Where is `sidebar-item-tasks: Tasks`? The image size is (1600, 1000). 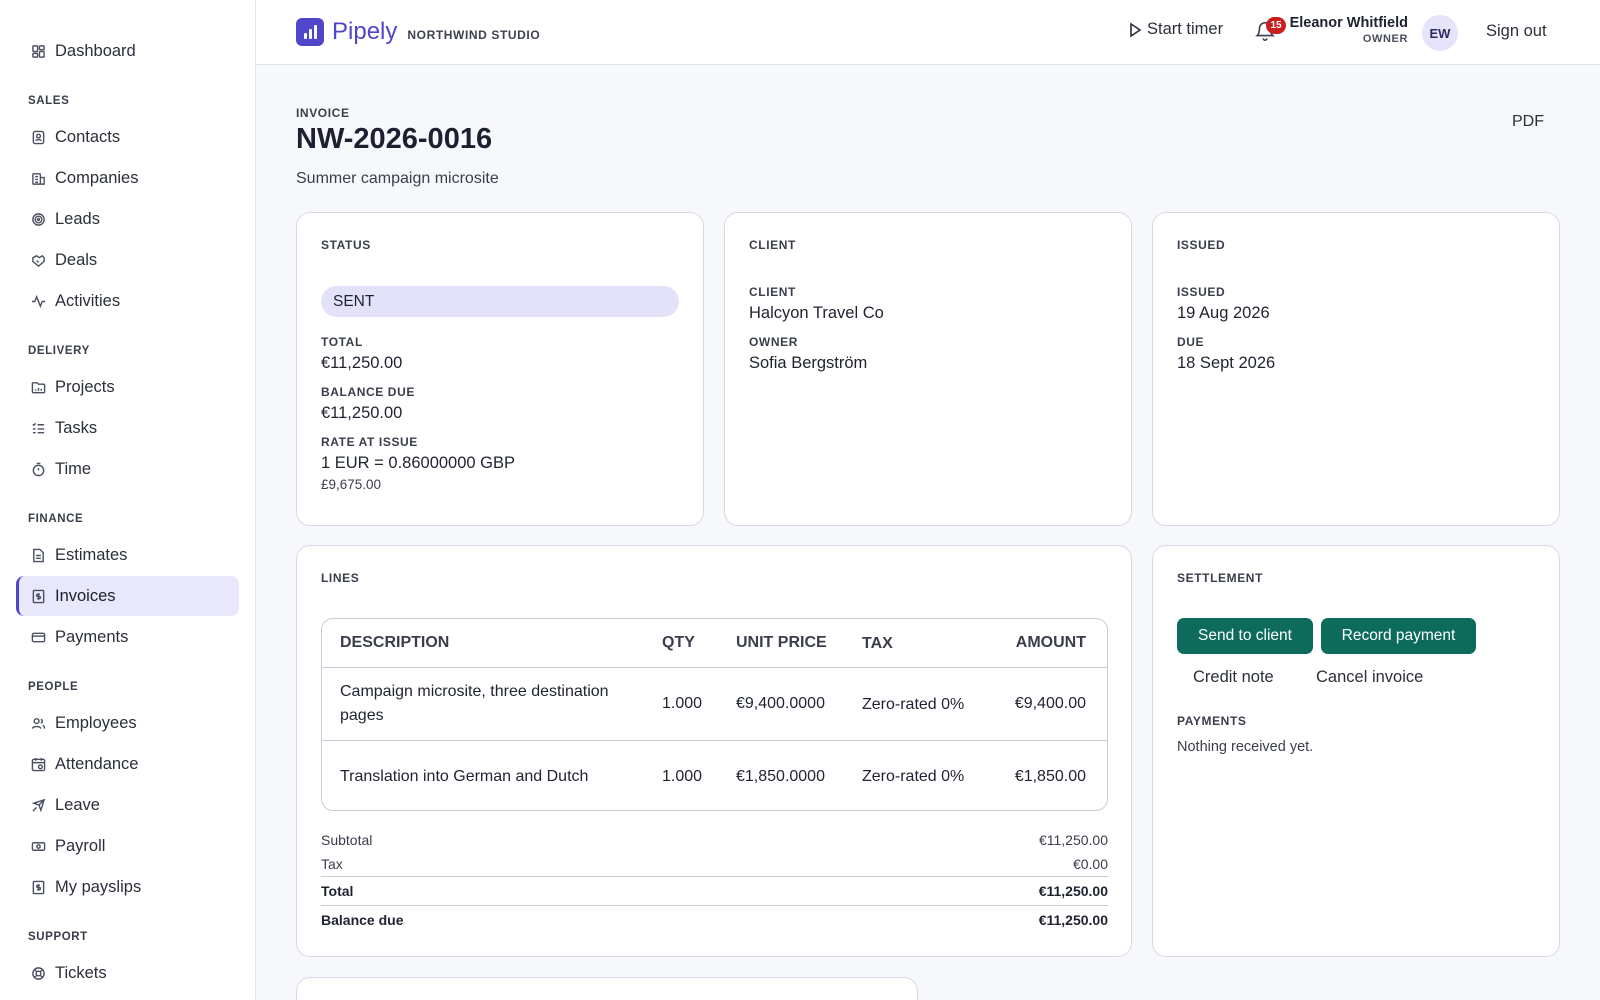 sidebar-item-tasks: Tasks is located at coordinates (127, 428).